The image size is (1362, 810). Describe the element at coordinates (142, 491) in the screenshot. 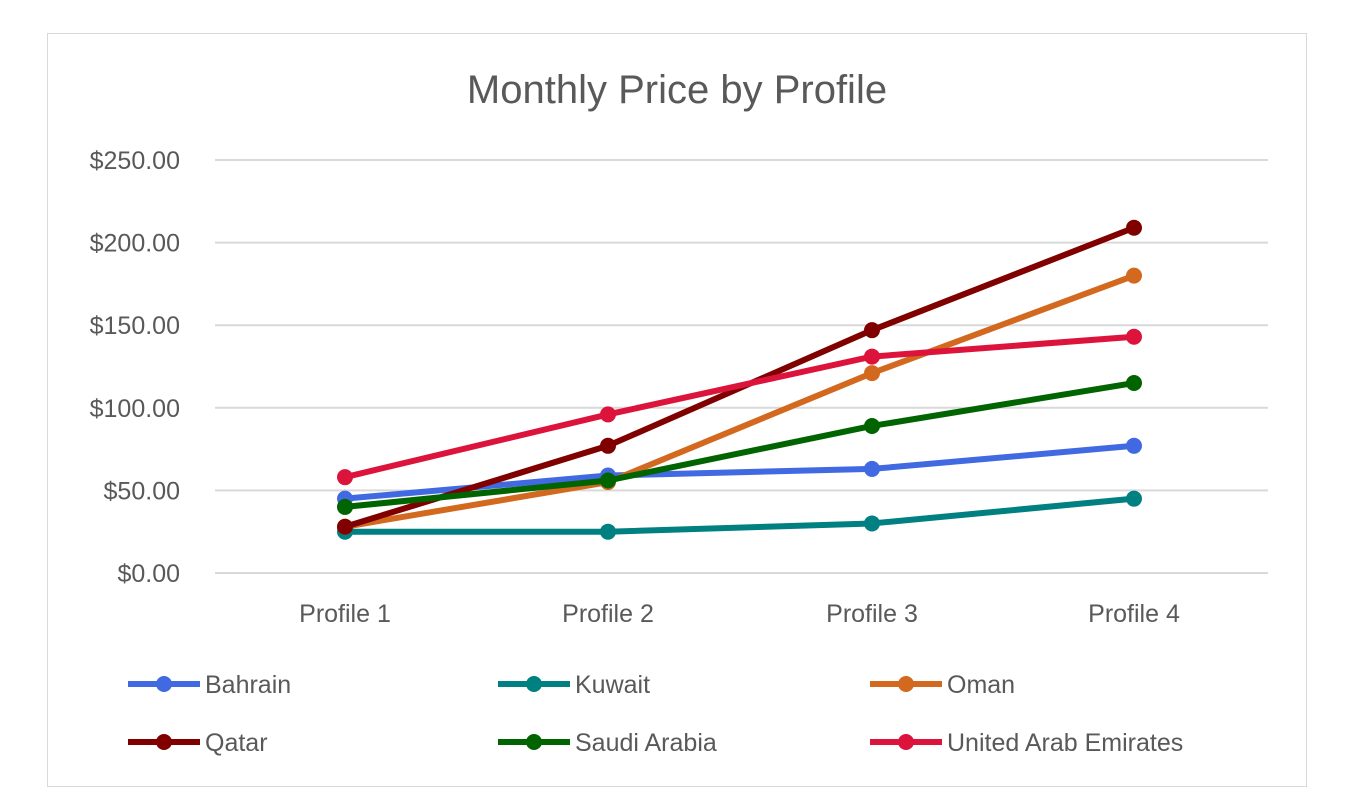

I see `y-tick-label: $50.00` at that location.